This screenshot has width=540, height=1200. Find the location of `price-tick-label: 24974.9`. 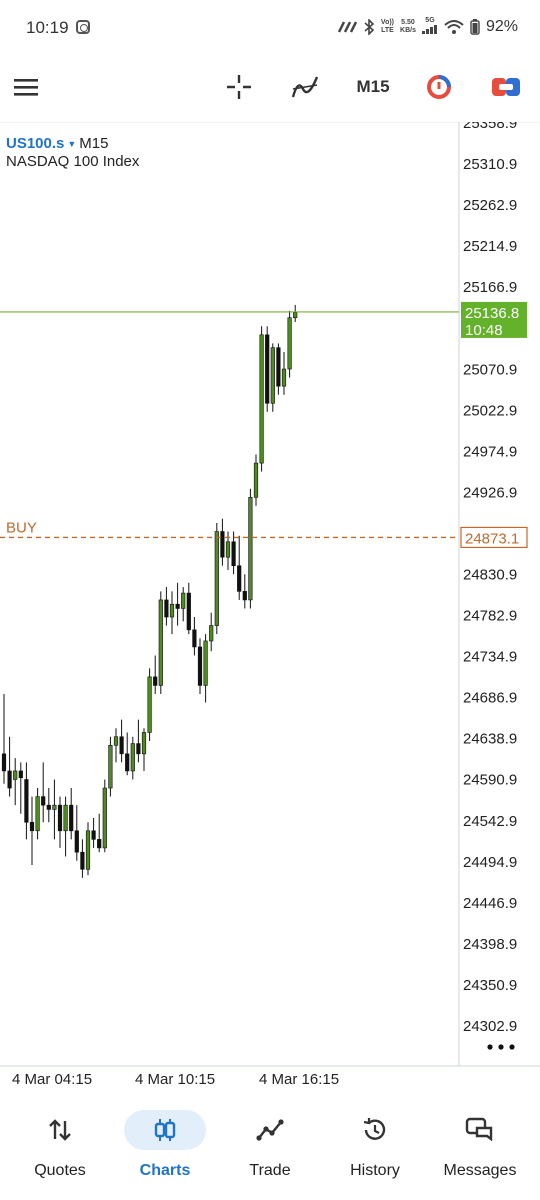

price-tick-label: 24974.9 is located at coordinates (490, 451).